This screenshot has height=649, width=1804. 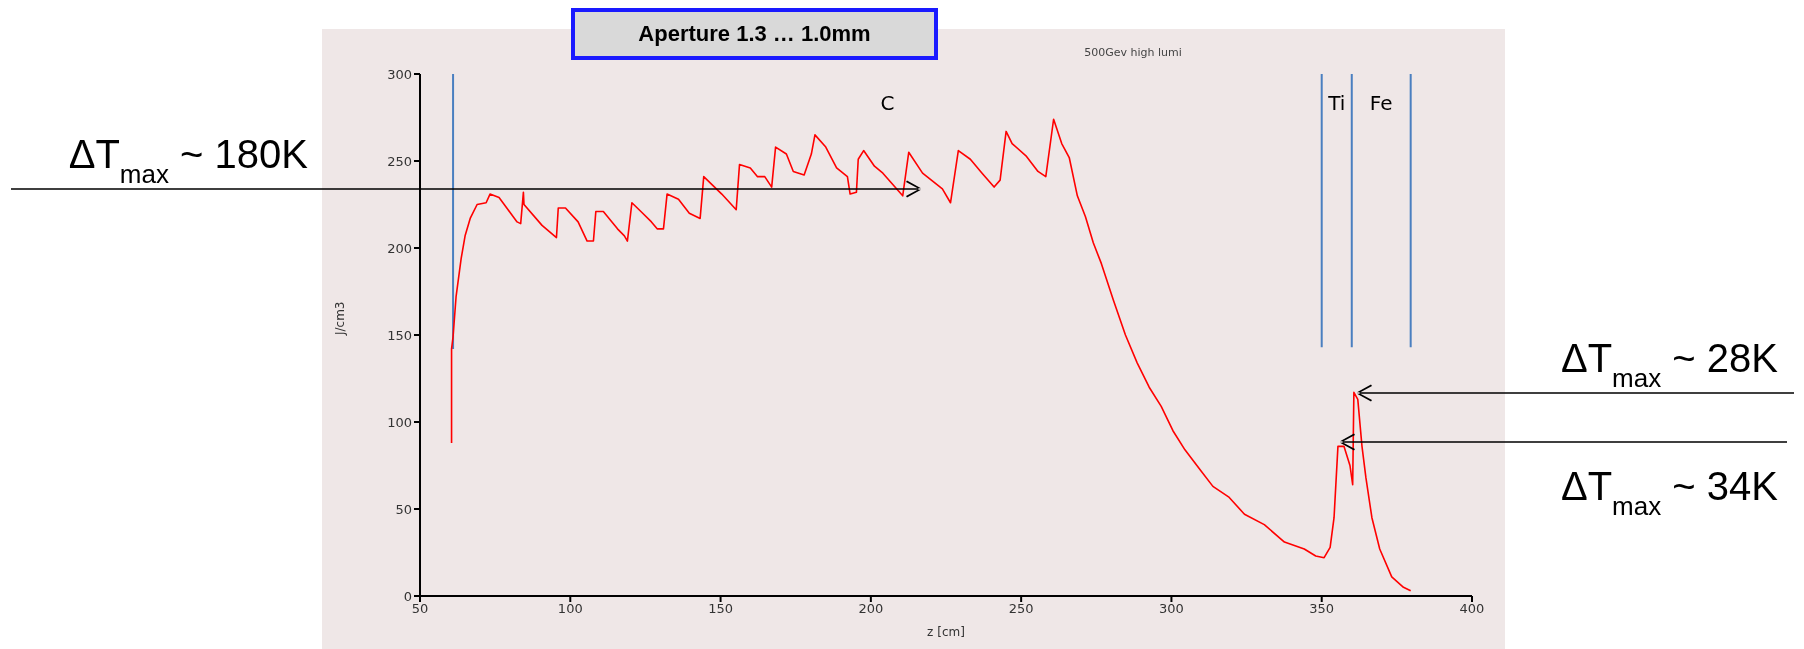 What do you see at coordinates (340, 318) in the screenshot?
I see `y-axis-title: J/cm3` at bounding box center [340, 318].